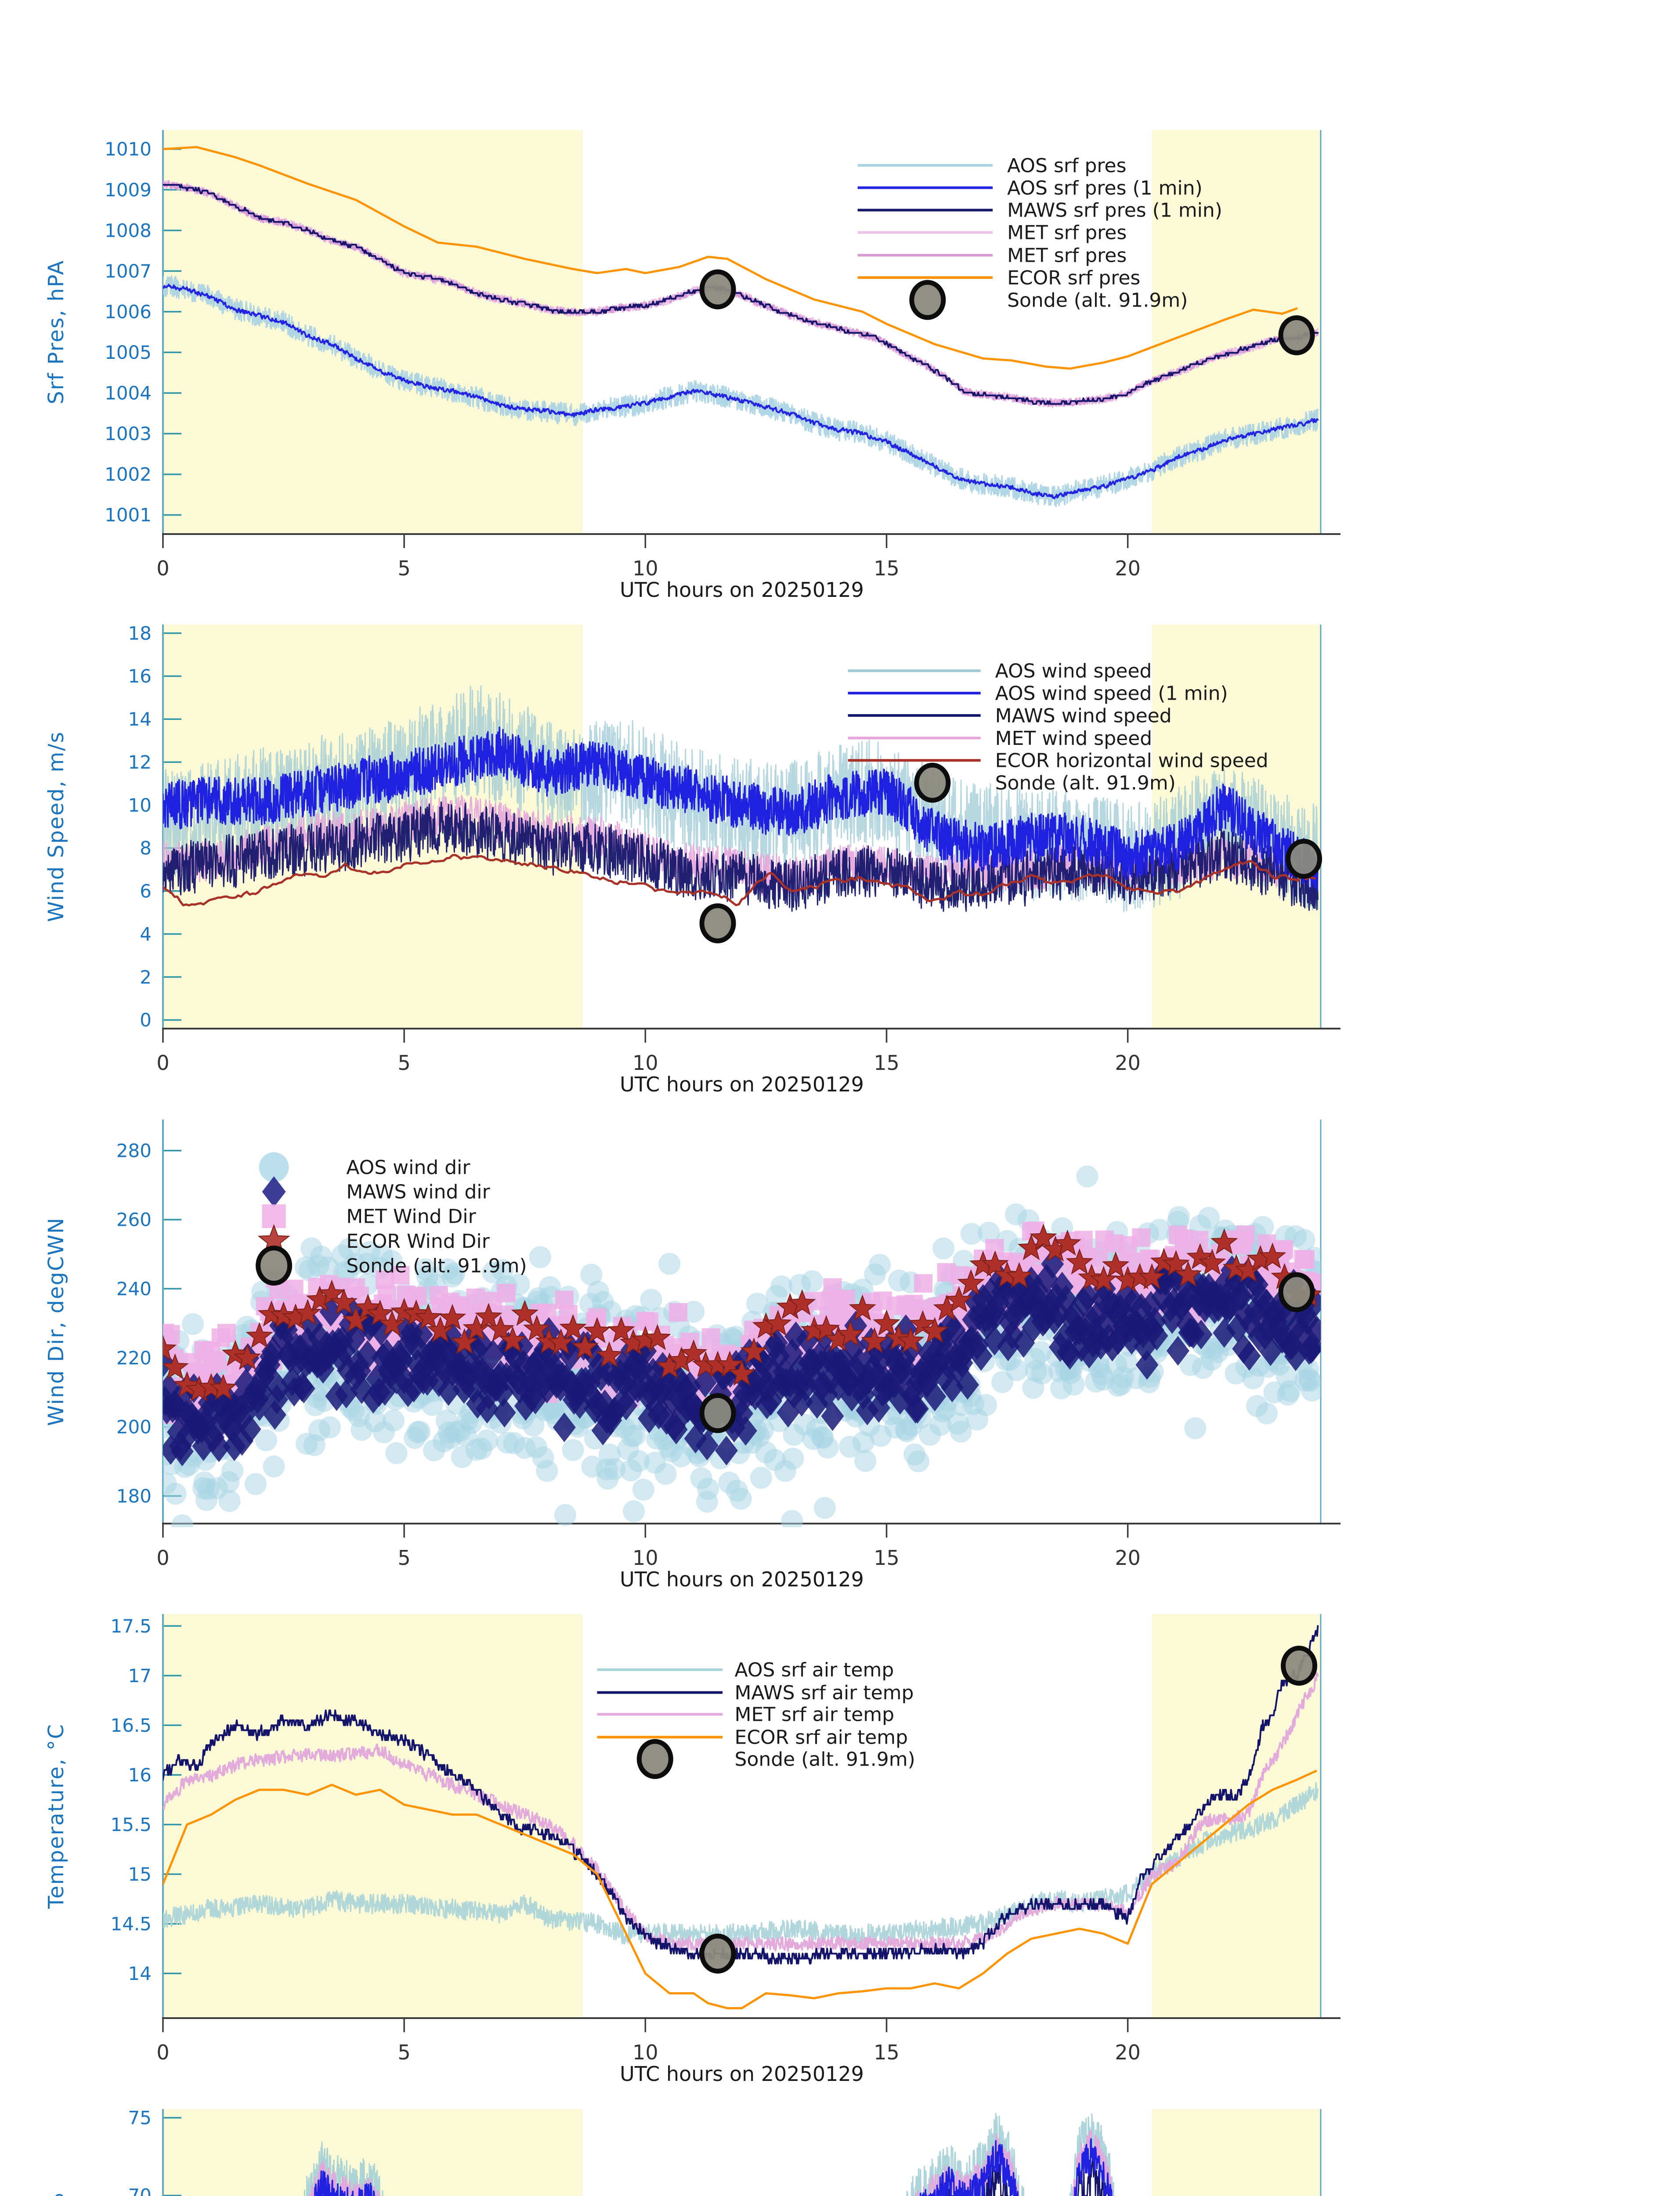 The width and height of the screenshot is (1680, 2196). Describe the element at coordinates (731, 258) in the screenshot. I see `srf-pressure-series-ecor` at that location.